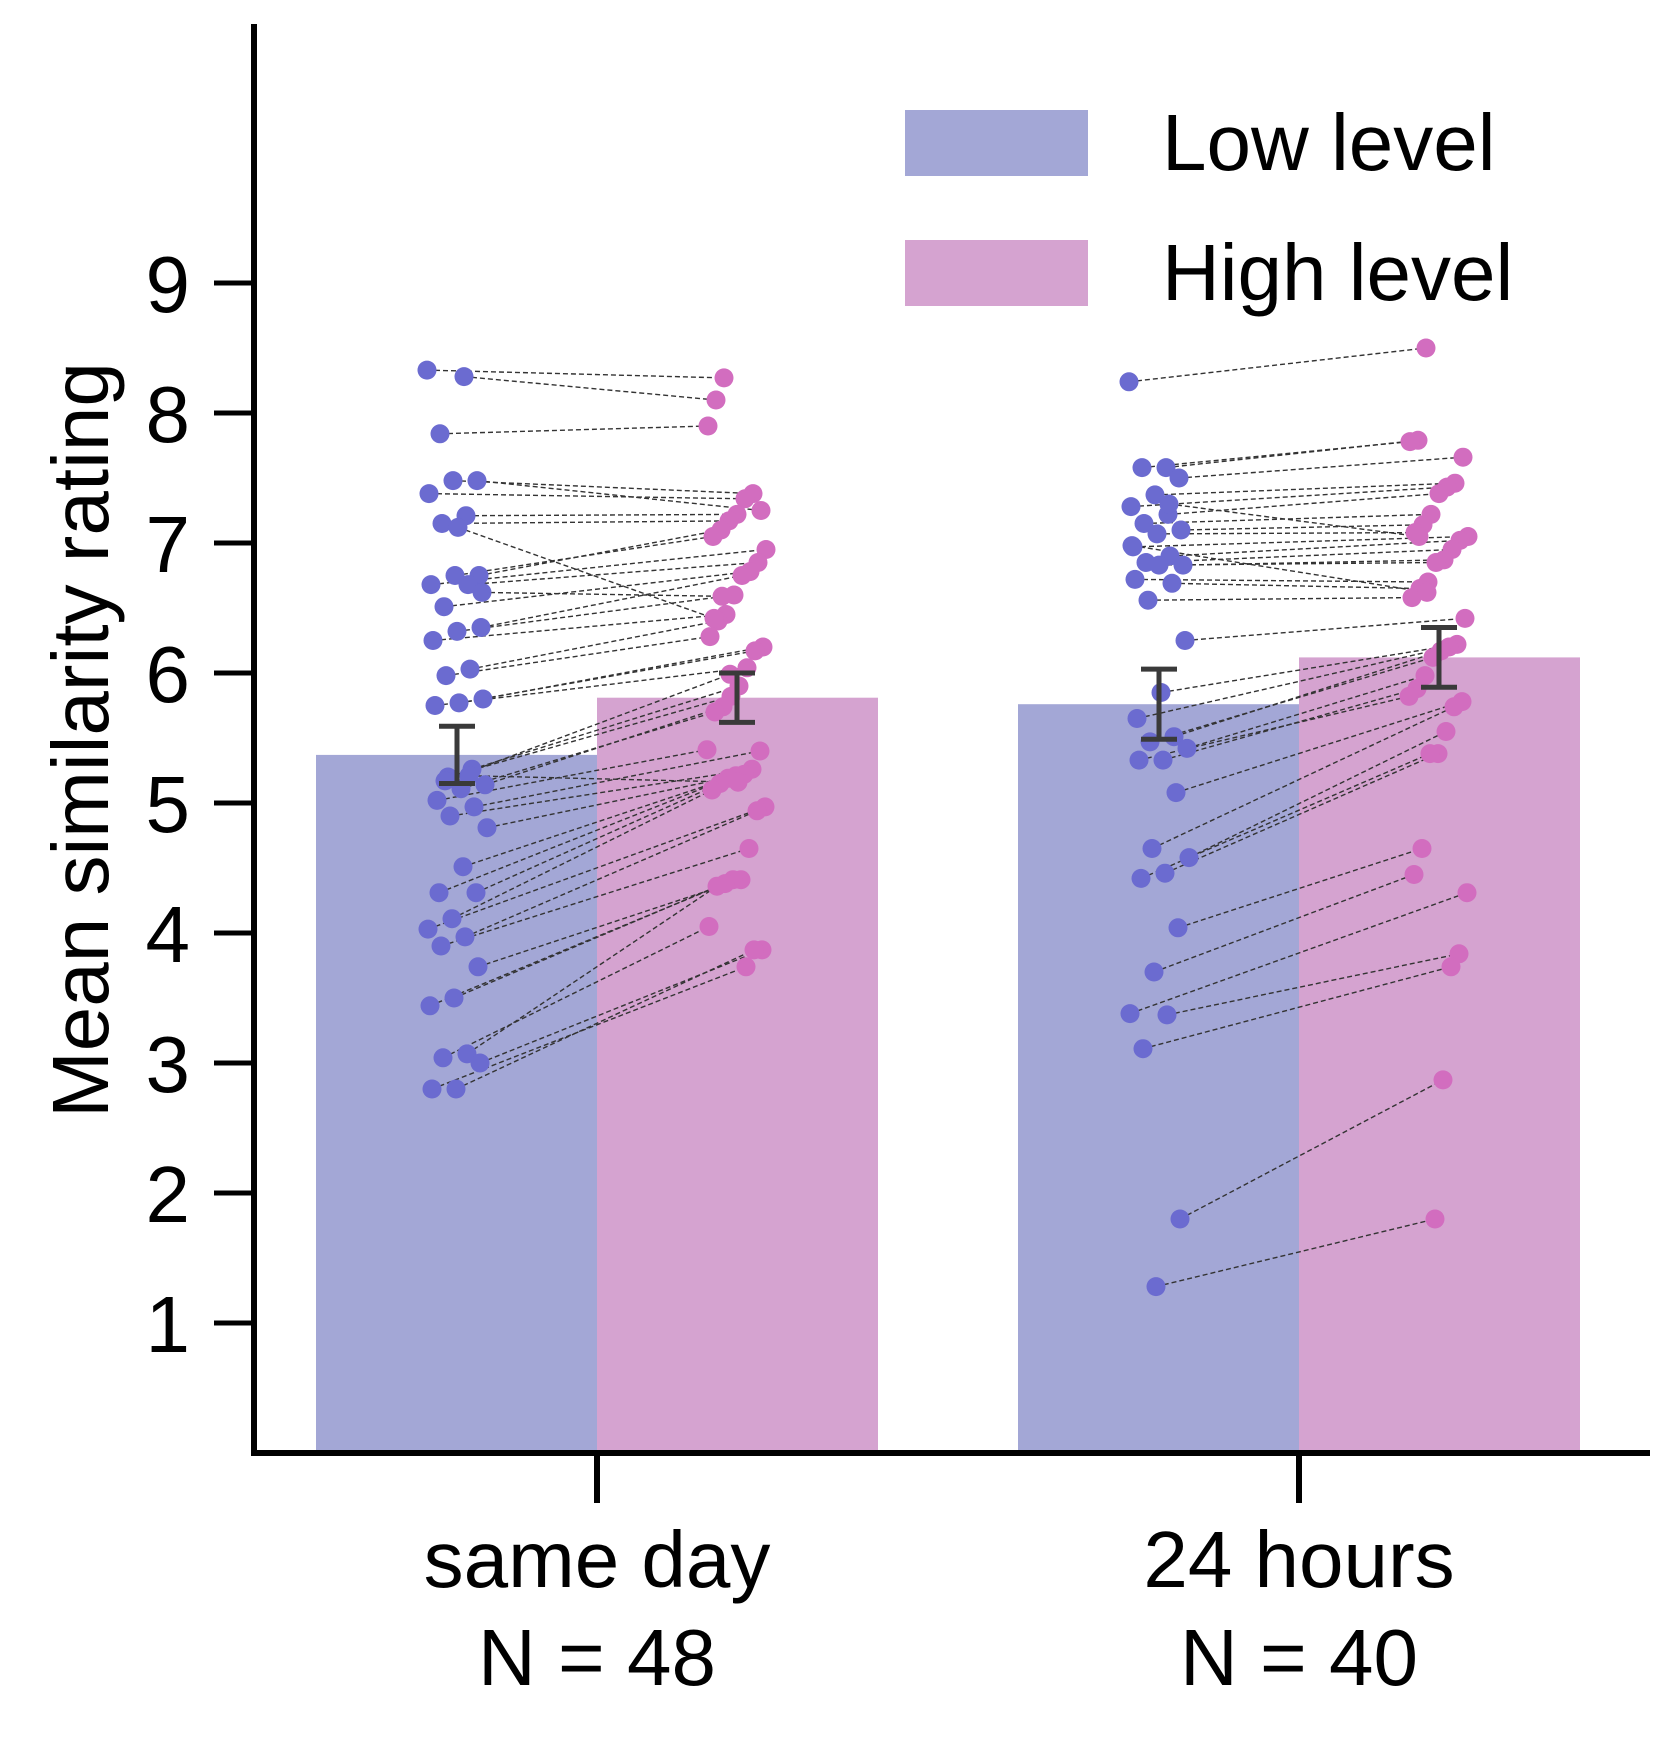  I want to click on legend-swatch, so click(996, 273).